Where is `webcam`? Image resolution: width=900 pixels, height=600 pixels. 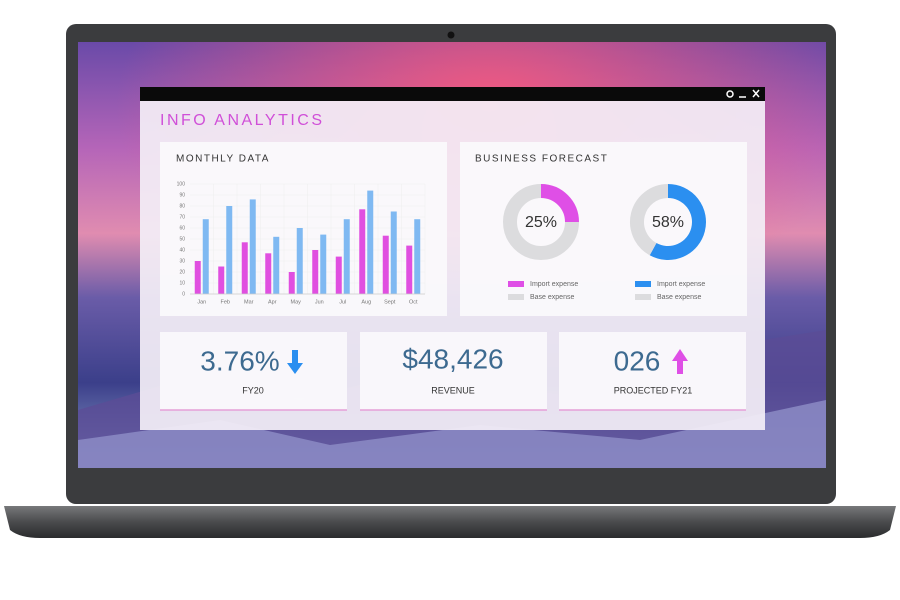
webcam is located at coordinates (451, 35).